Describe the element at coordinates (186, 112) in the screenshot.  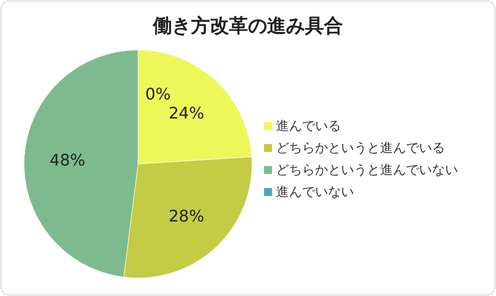
I see `data-label: 24%` at that location.